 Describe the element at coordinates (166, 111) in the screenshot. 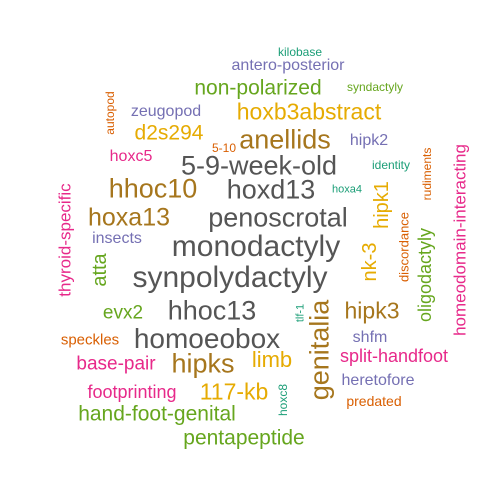

I see `word-zeugopod: zeugopod` at that location.